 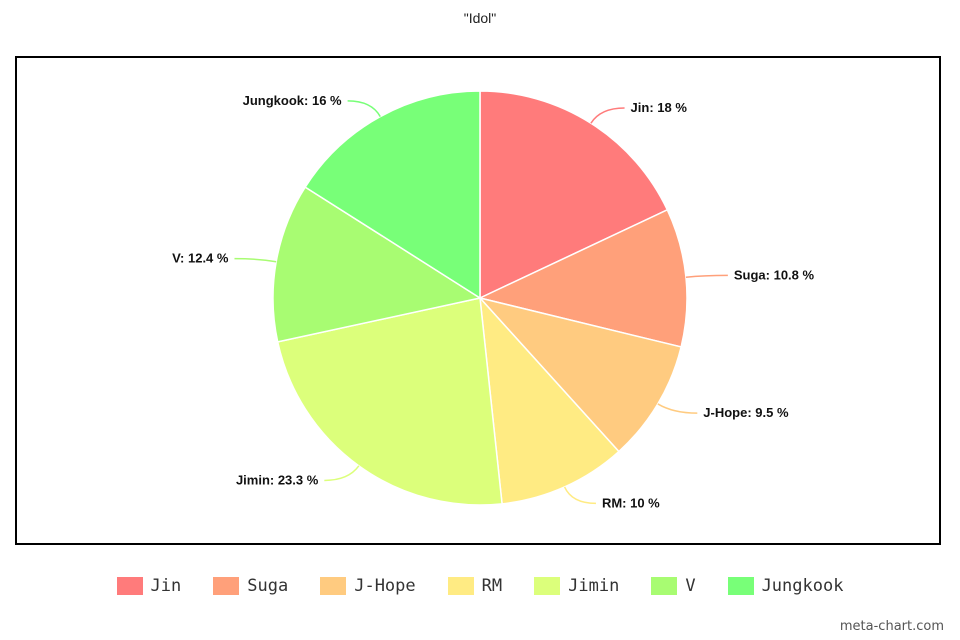 I want to click on leader-line-jimin, so click(x=342, y=473).